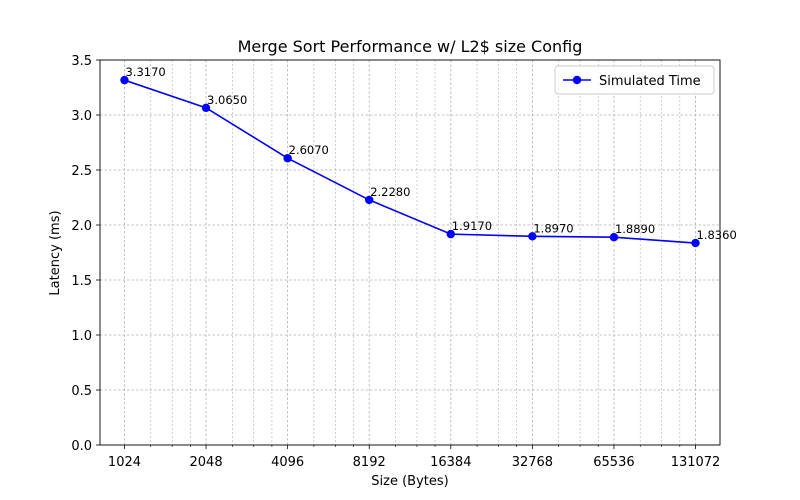 The image size is (800, 500). I want to click on x-tick-label: 131072, so click(696, 462).